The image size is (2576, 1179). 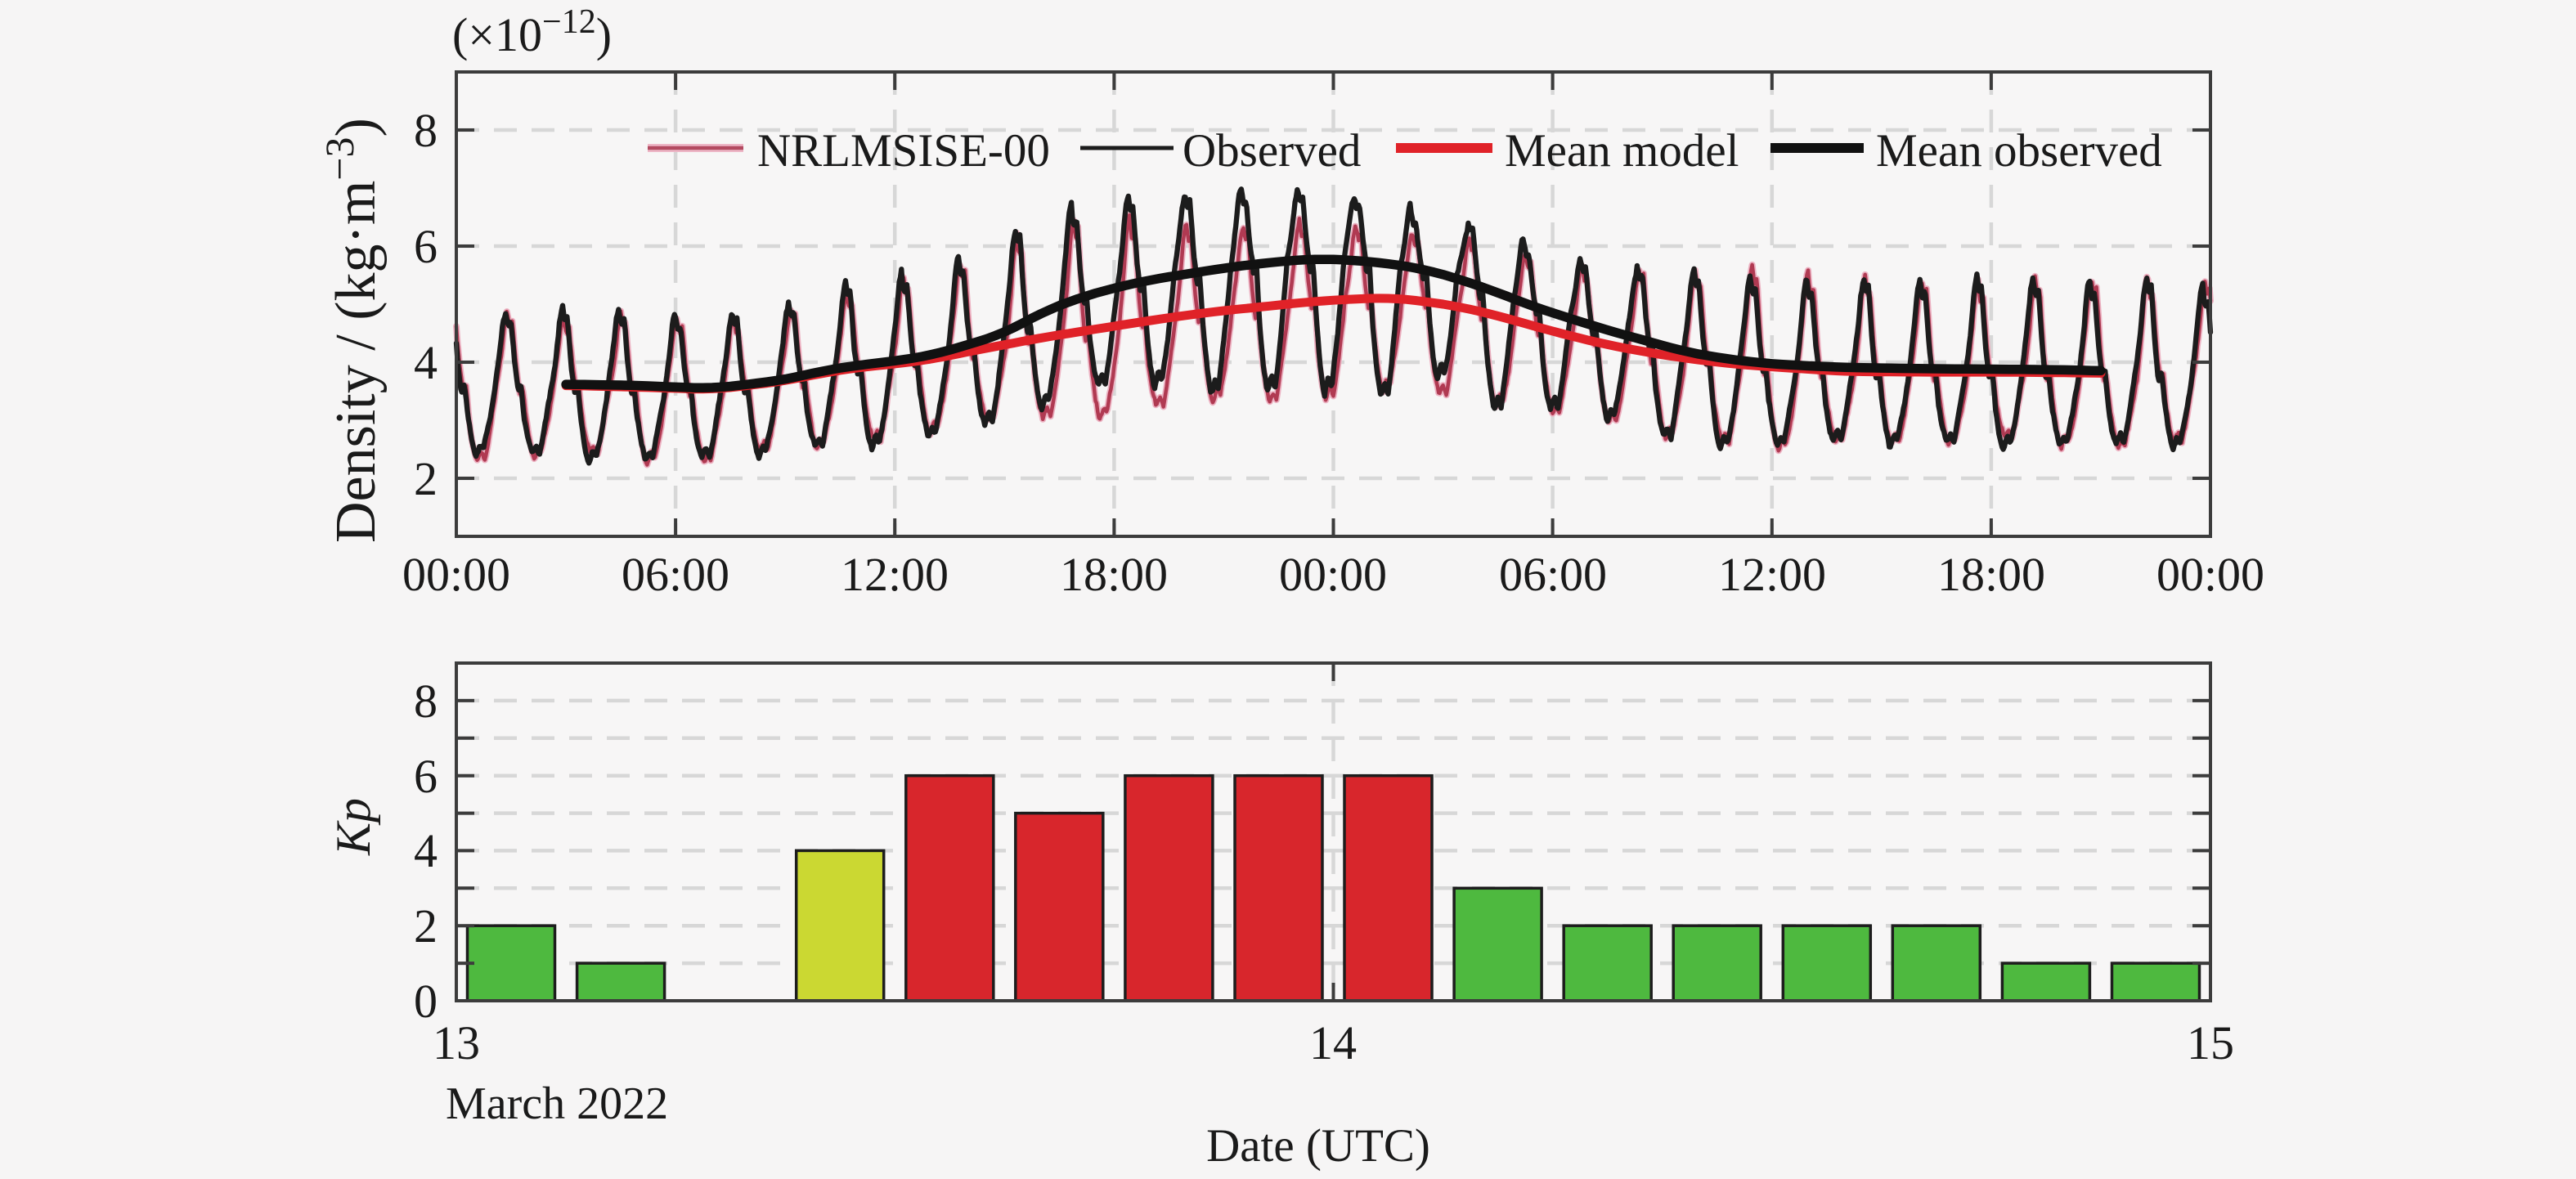 What do you see at coordinates (557, 1103) in the screenshot?
I see `svg-text: March 2022` at bounding box center [557, 1103].